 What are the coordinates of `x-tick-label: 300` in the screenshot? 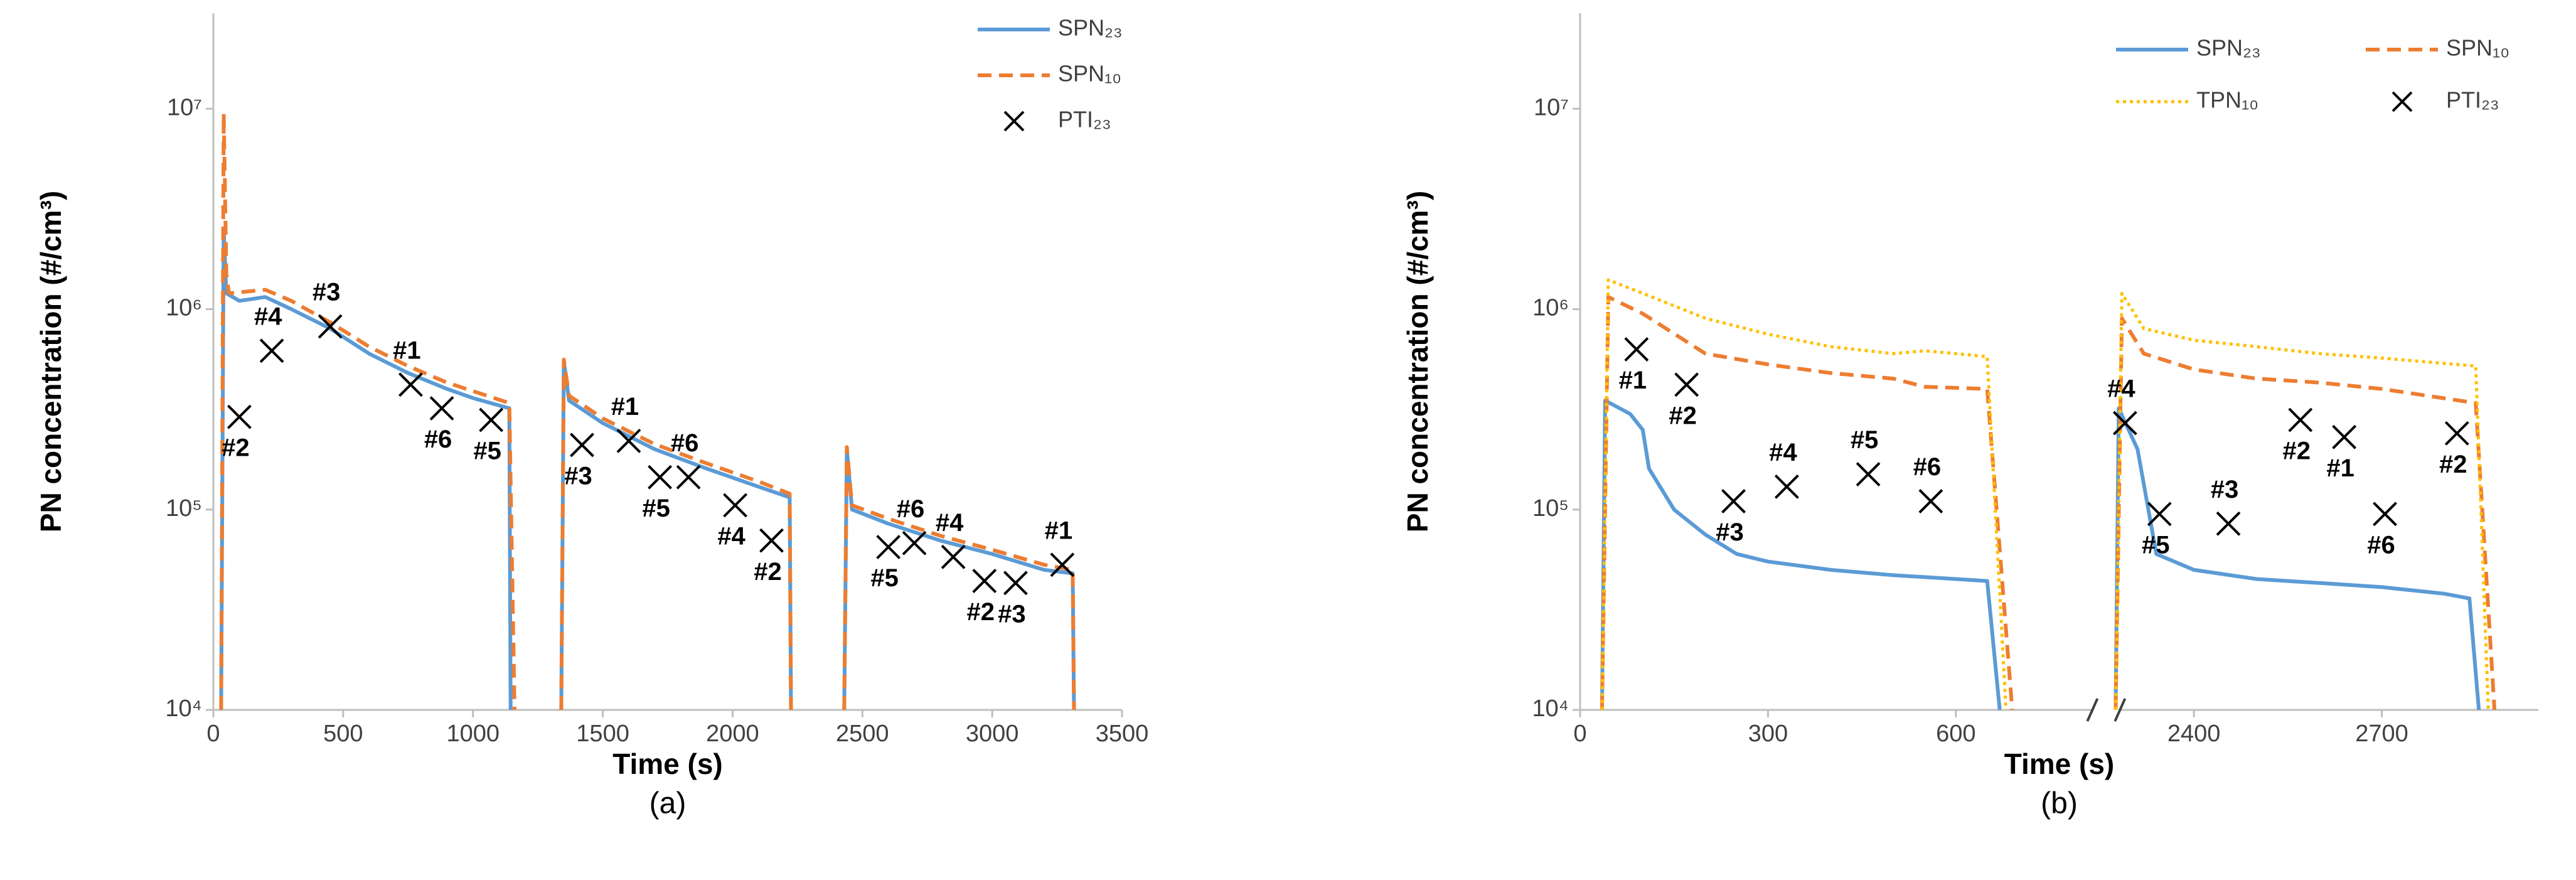 It's located at (1768, 734).